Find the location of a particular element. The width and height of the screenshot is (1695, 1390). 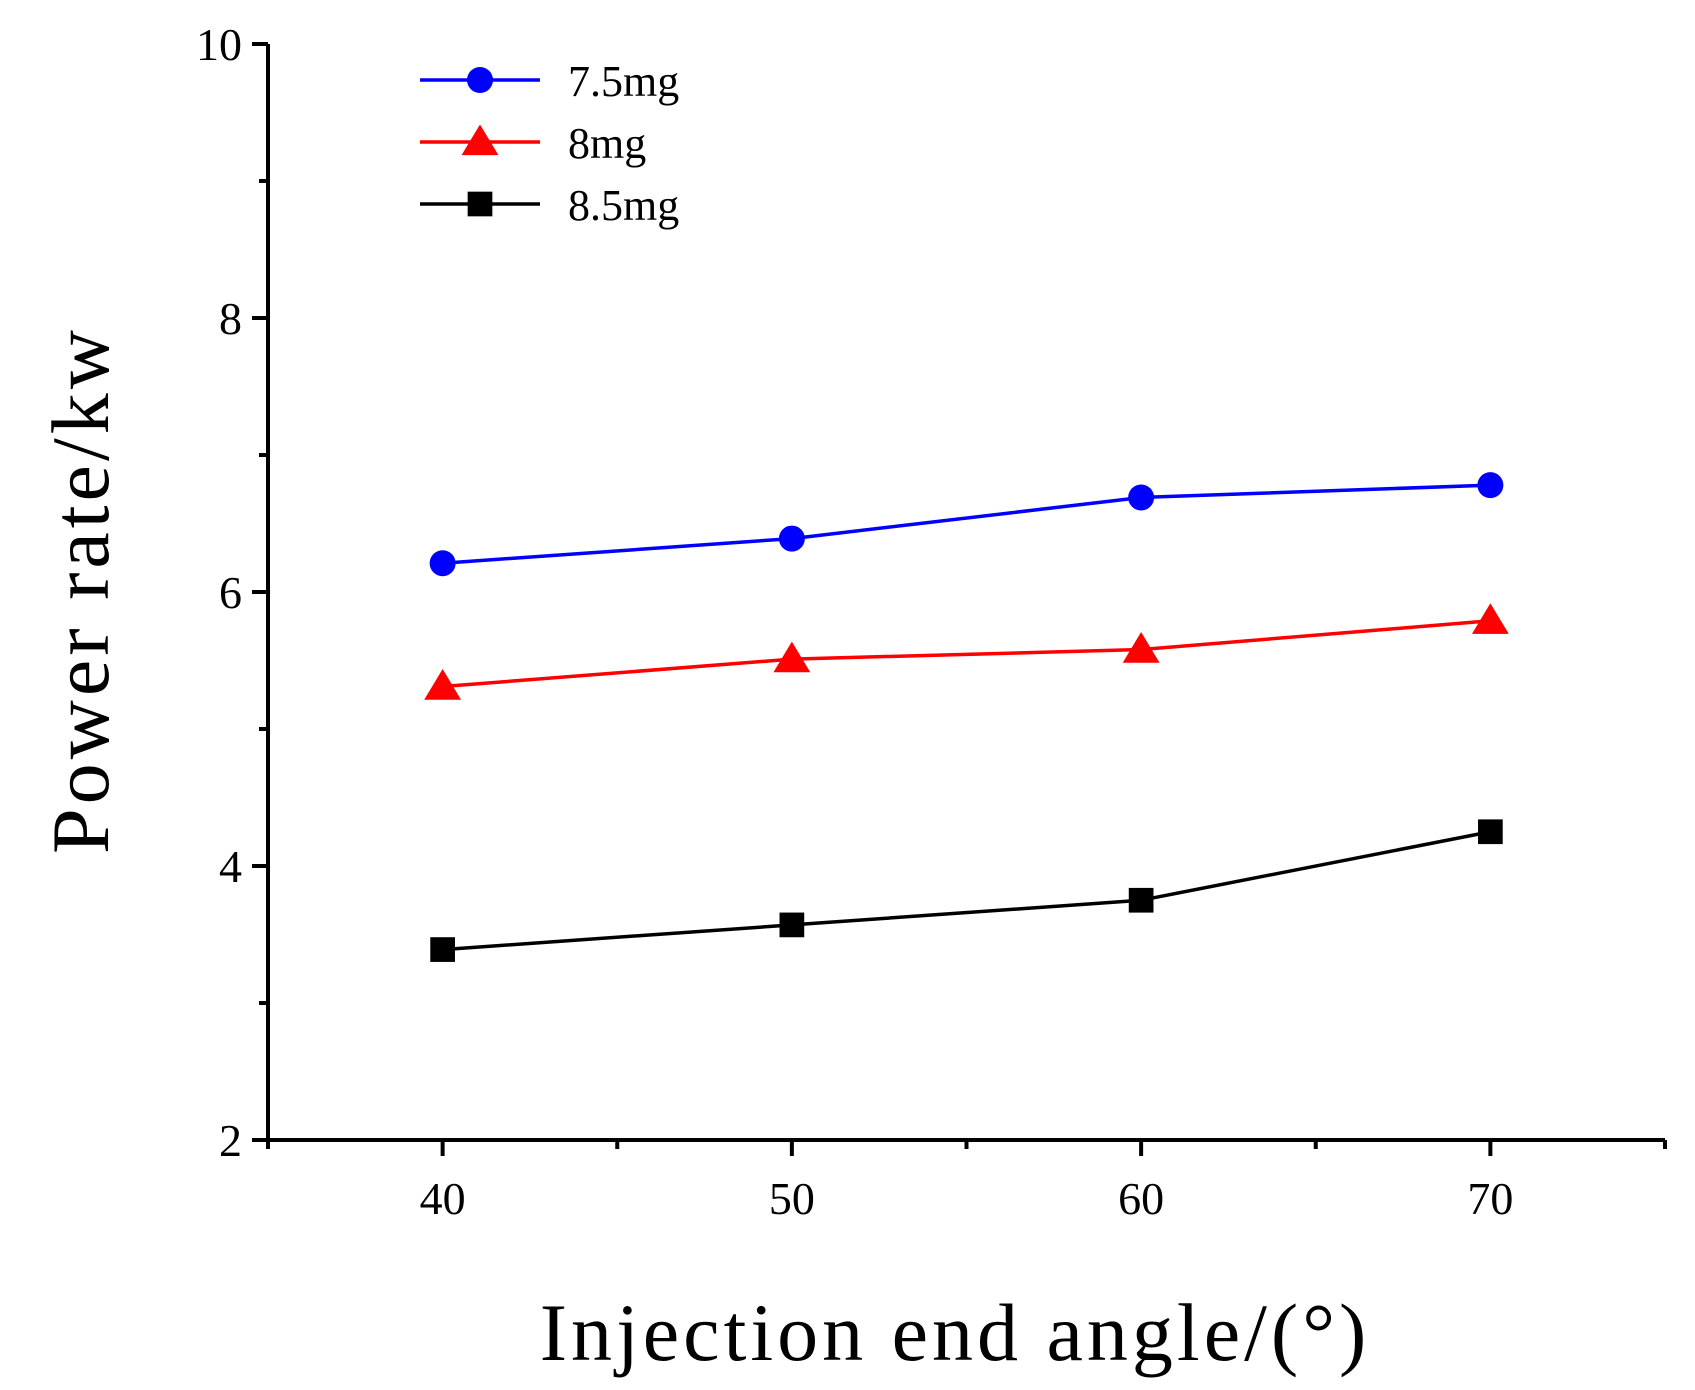

series-8-5mg is located at coordinates (966, 890).